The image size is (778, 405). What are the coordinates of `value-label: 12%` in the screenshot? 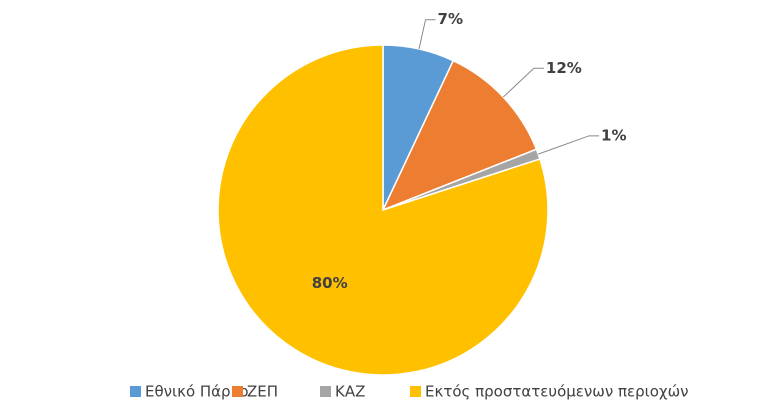 It's located at (564, 68).